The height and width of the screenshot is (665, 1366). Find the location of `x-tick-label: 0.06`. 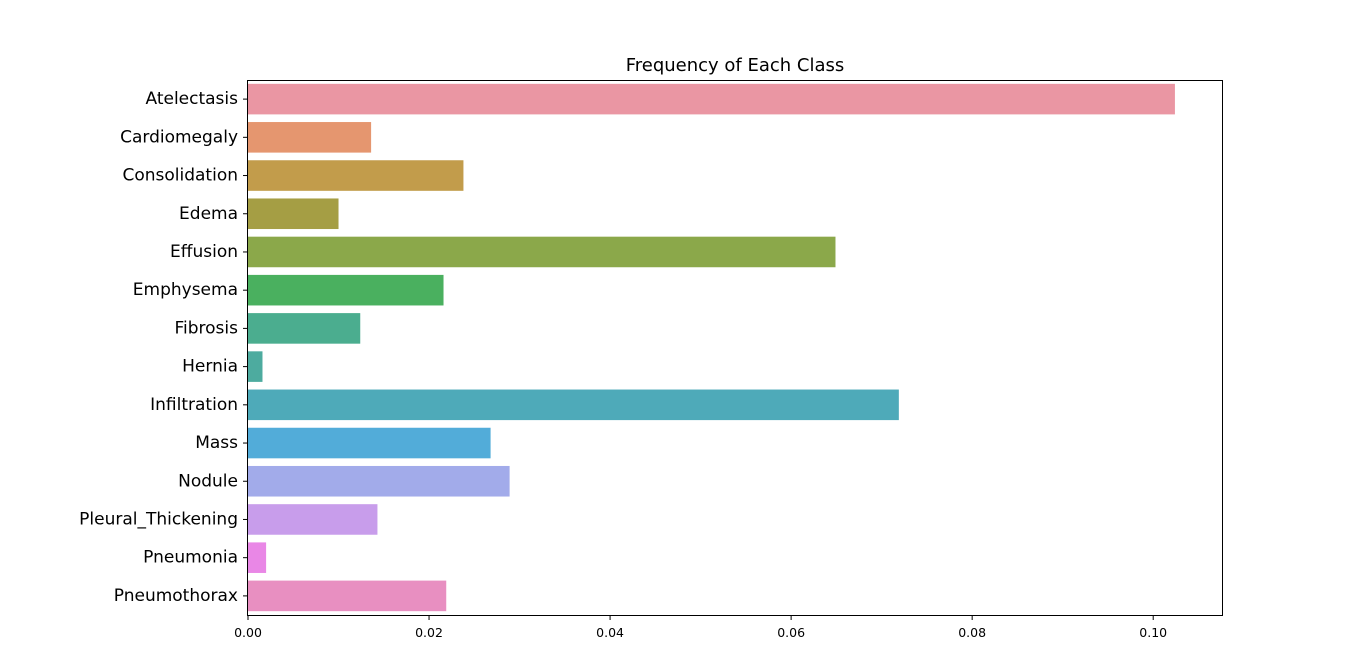

x-tick-label: 0.06 is located at coordinates (791, 632).